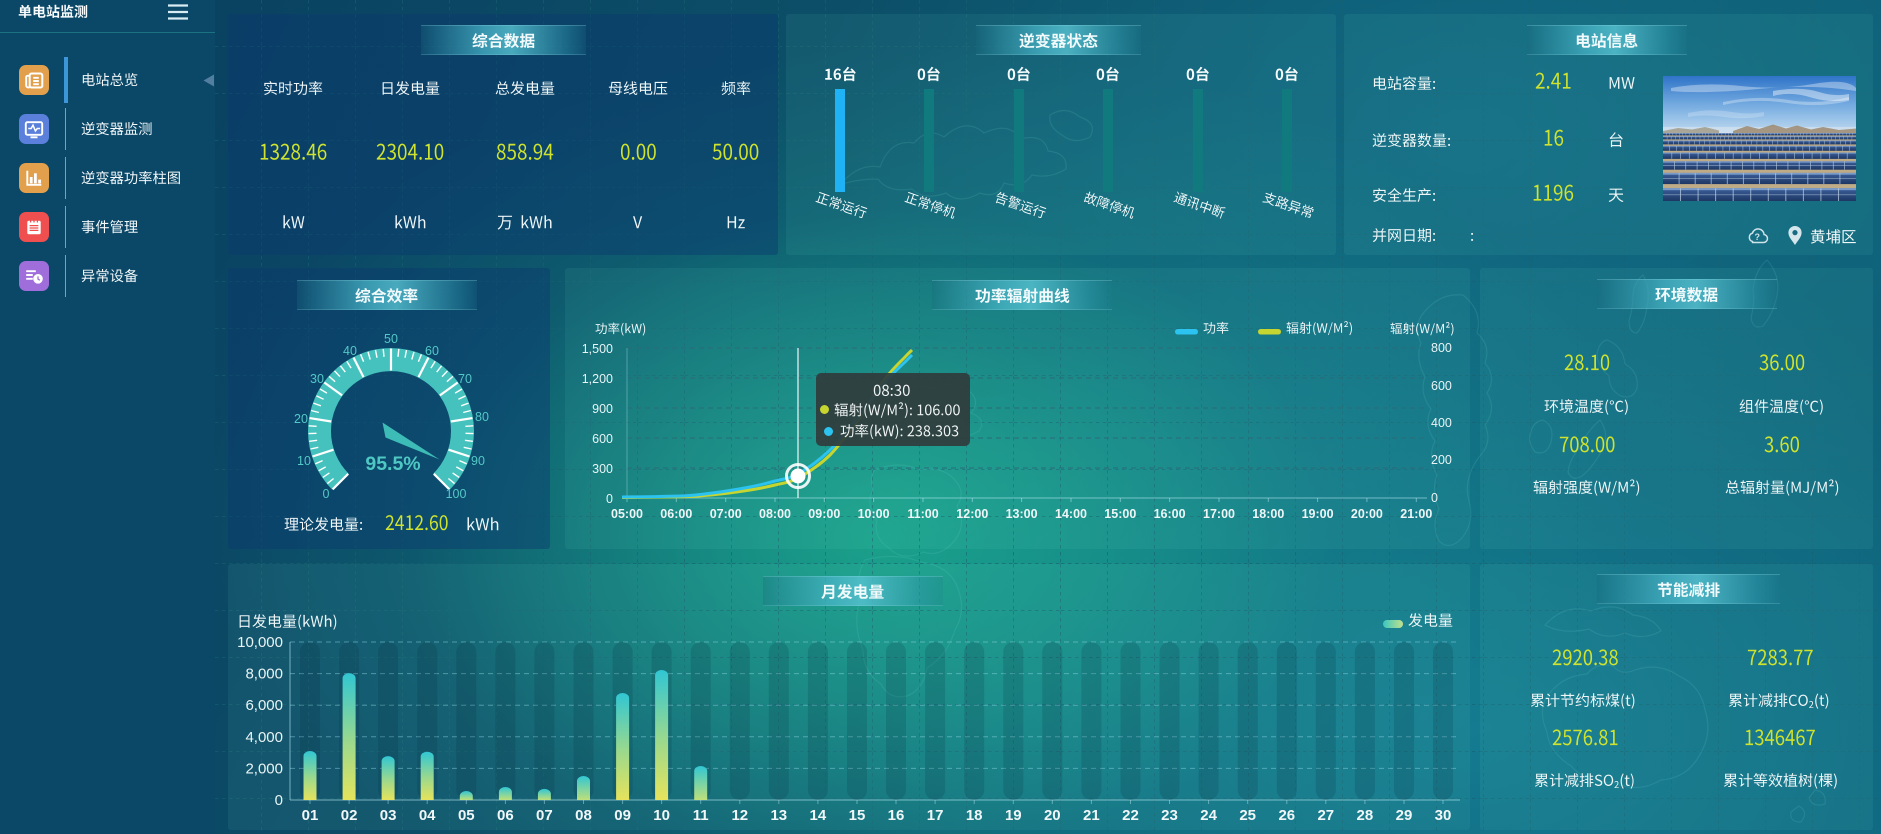 This screenshot has height=834, width=1881. I want to click on svg-text: 21:00, so click(1416, 514).